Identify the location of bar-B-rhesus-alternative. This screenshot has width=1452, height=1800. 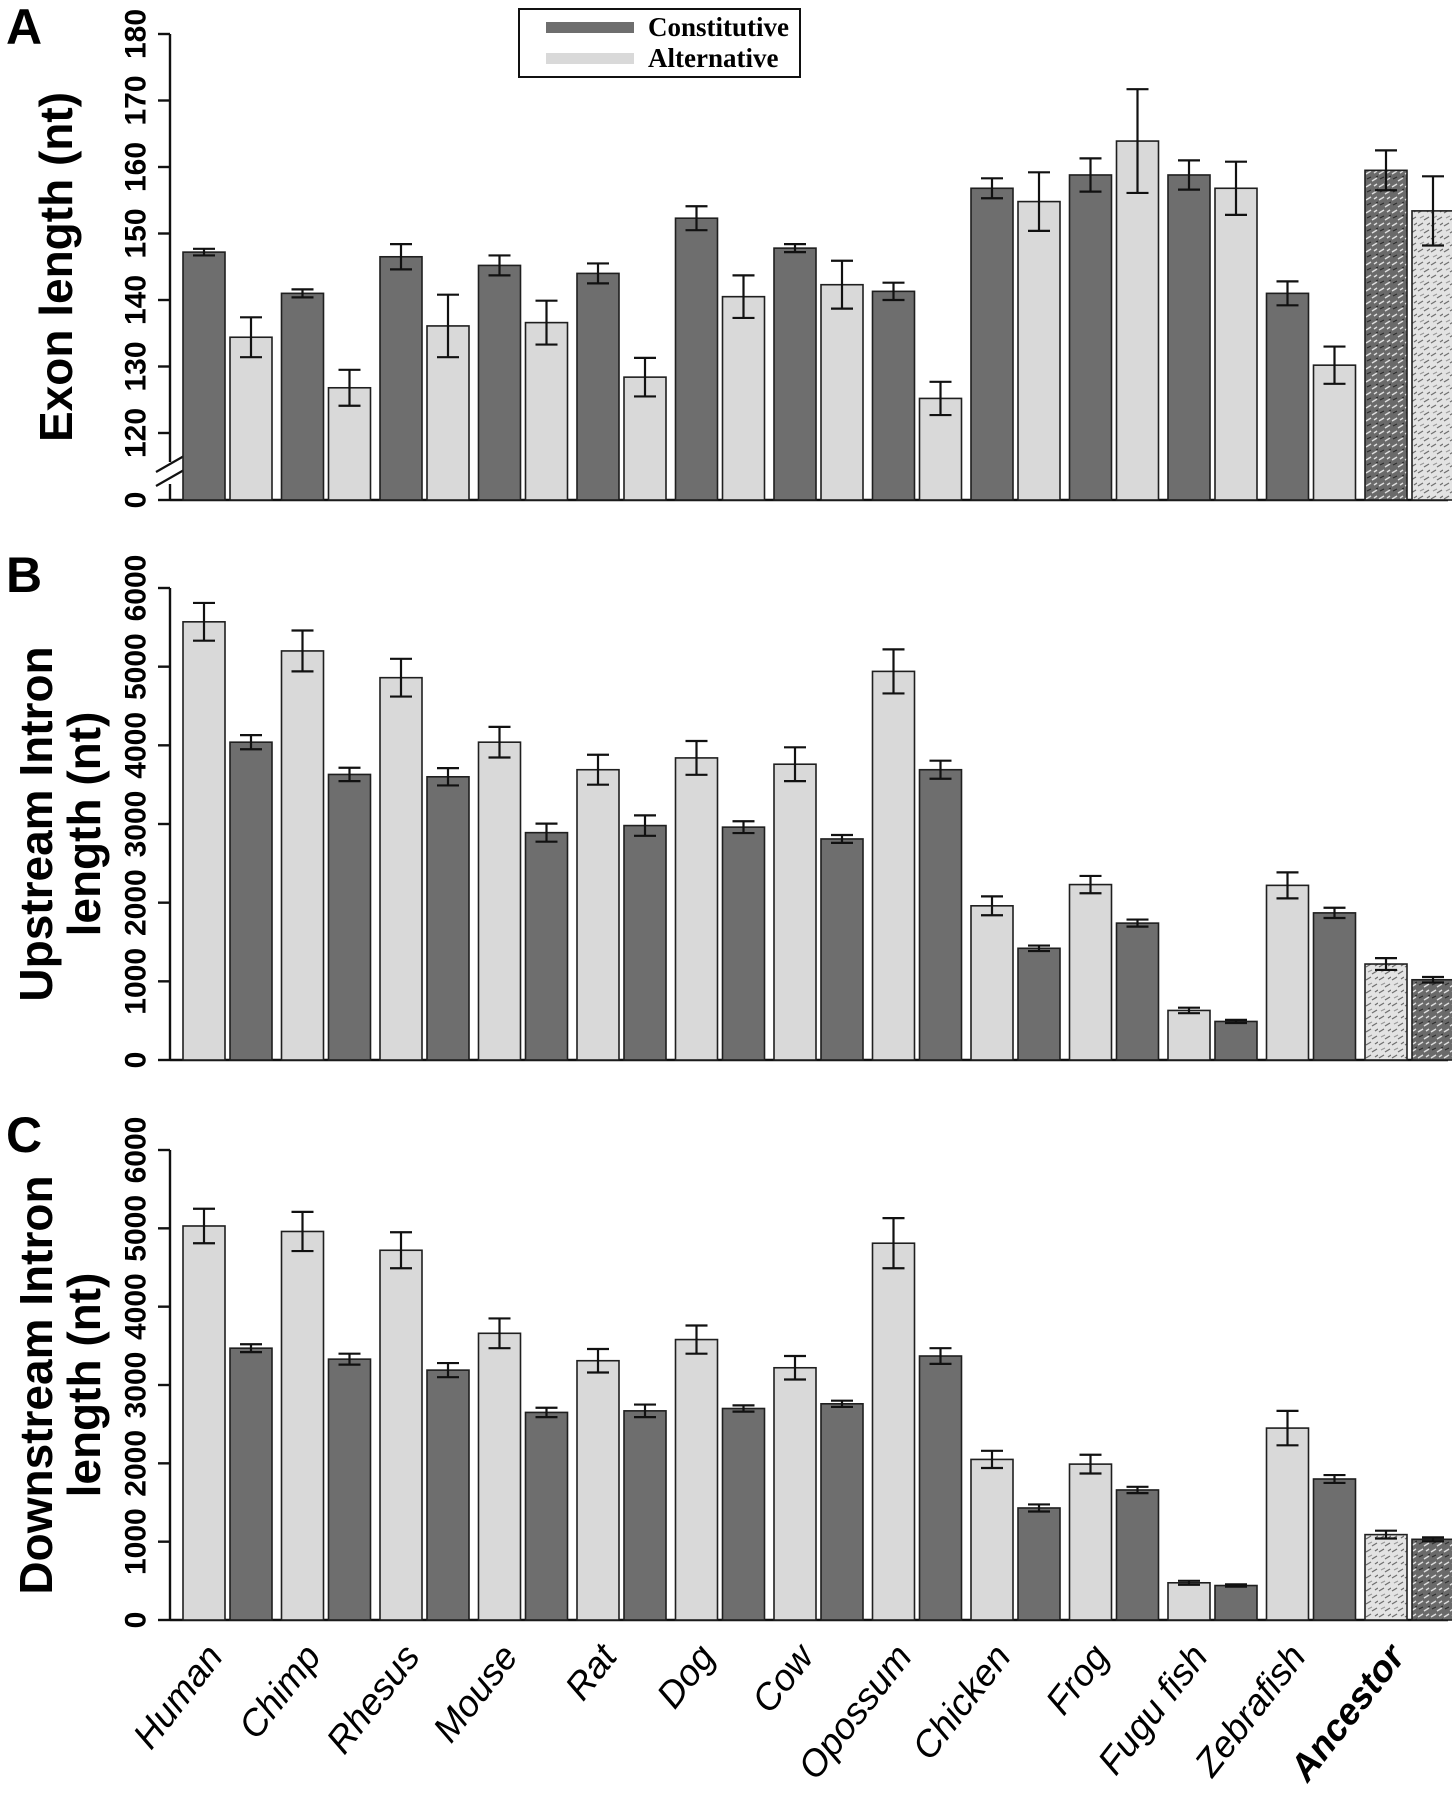
(401, 868).